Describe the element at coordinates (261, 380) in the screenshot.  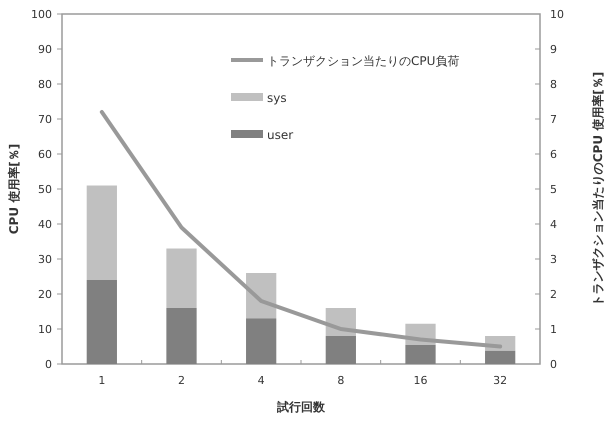
I see `x-tick-label: 4` at that location.